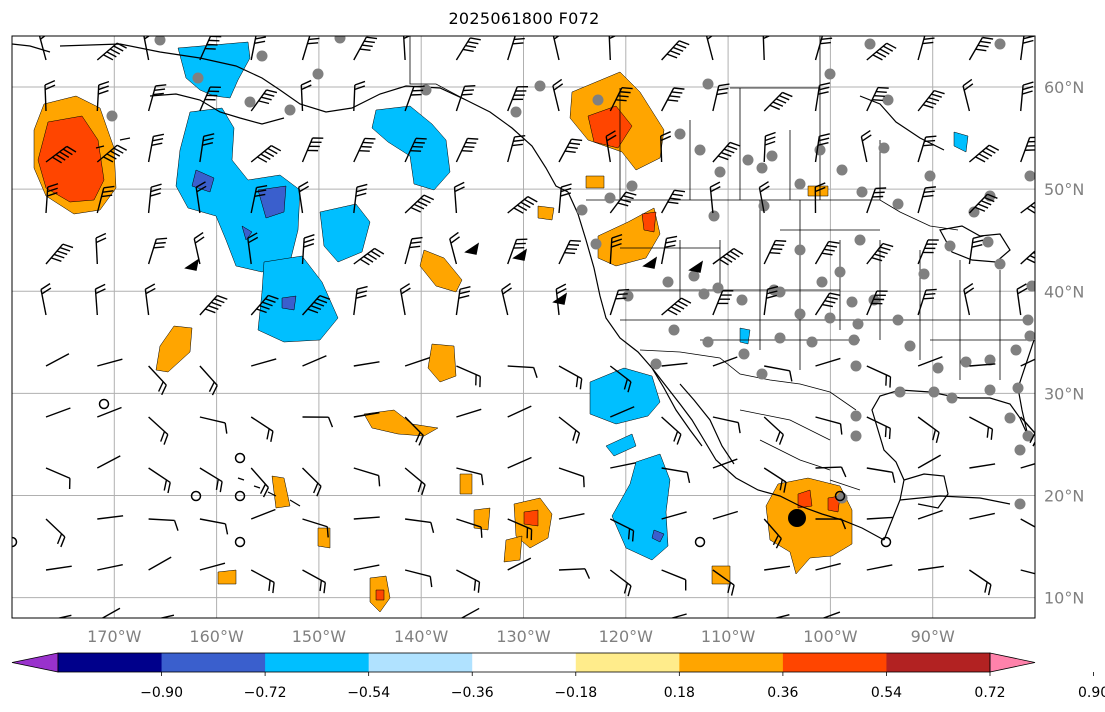 The height and width of the screenshot is (712, 1105). I want to click on lat-tick-label: 30°N, so click(1064, 393).